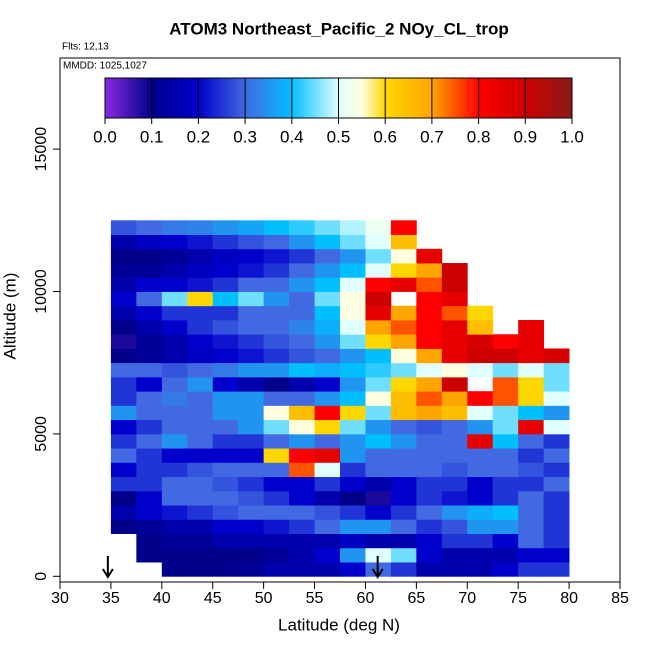  I want to click on y-tick-label: 10000, so click(41, 291).